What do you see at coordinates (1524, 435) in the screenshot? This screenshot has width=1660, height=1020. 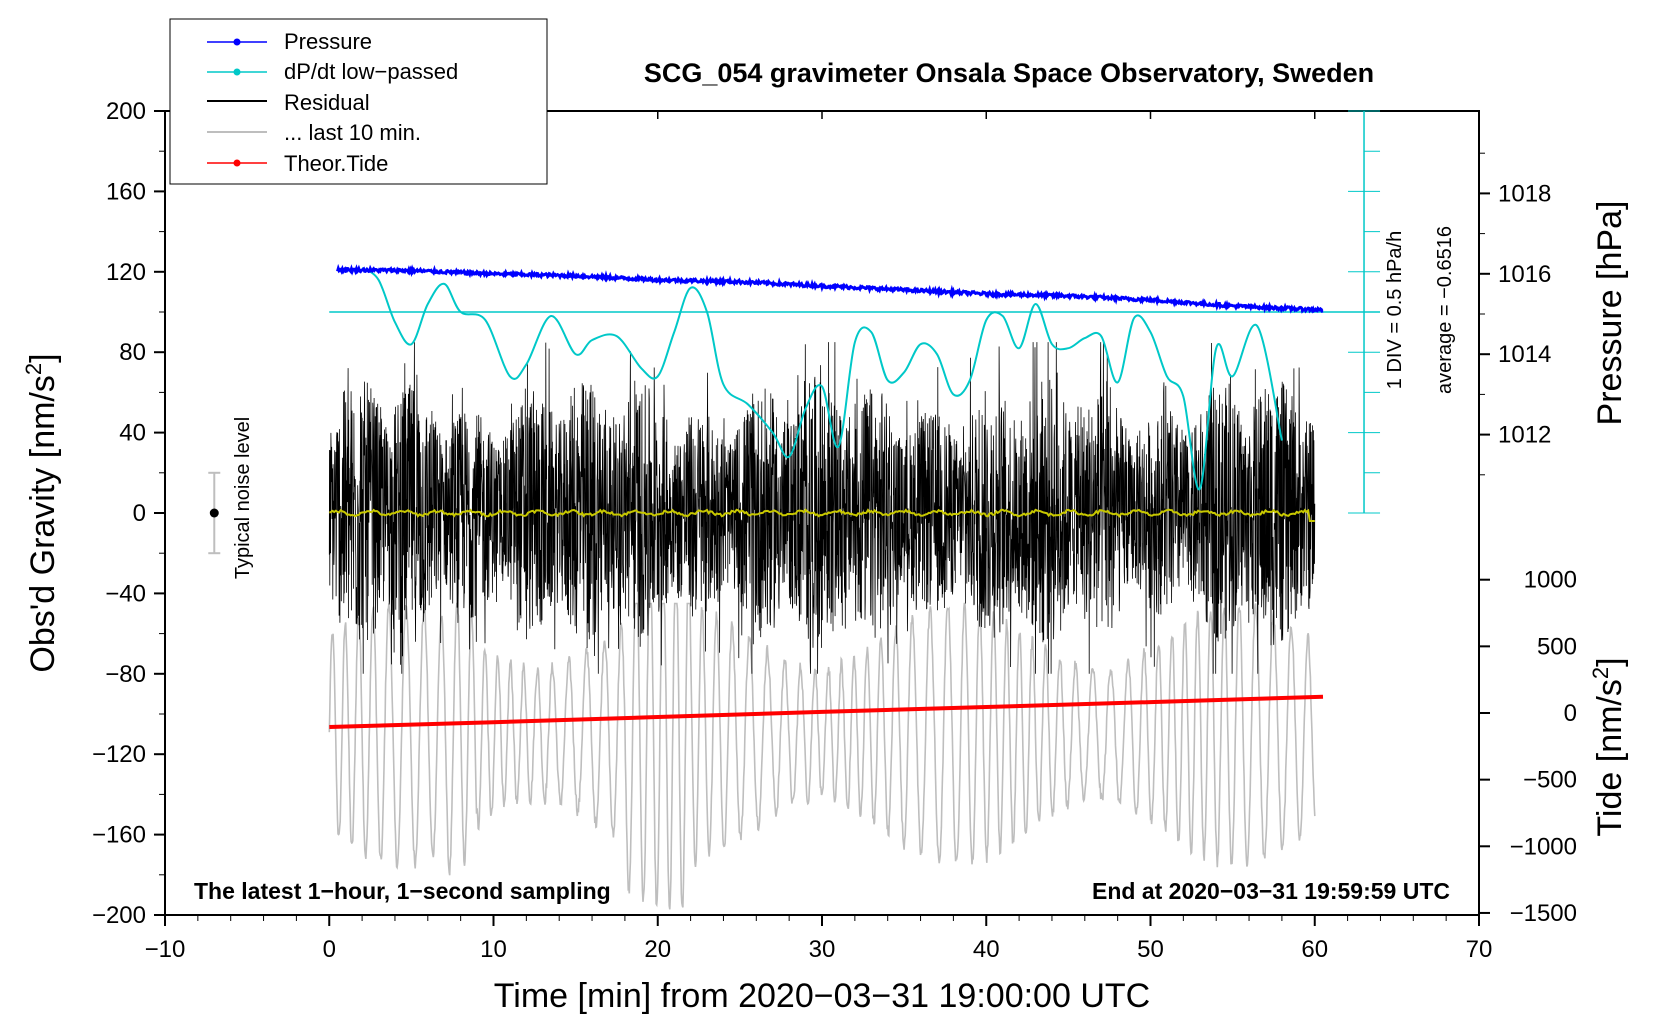 I see `pressure-tick-label: 1012` at bounding box center [1524, 435].